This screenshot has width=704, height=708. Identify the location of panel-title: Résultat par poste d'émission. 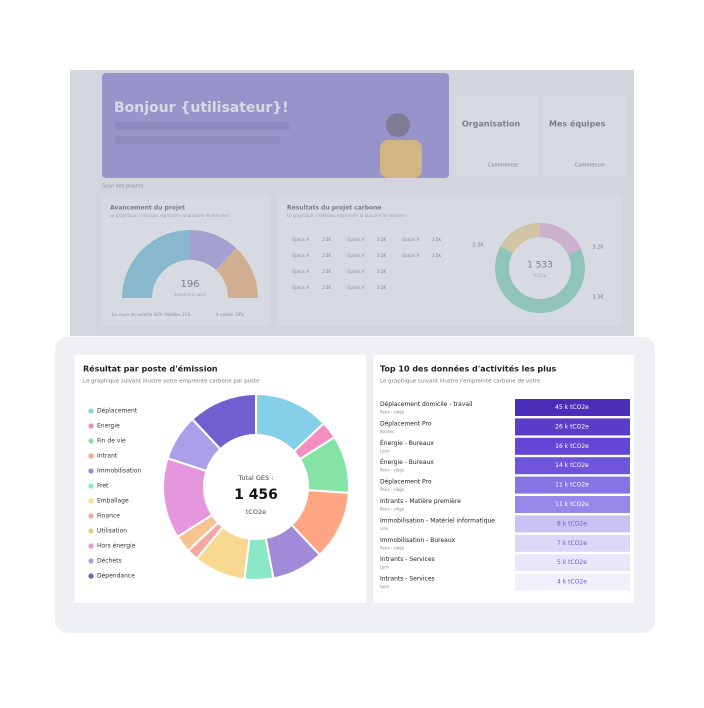
(150, 369).